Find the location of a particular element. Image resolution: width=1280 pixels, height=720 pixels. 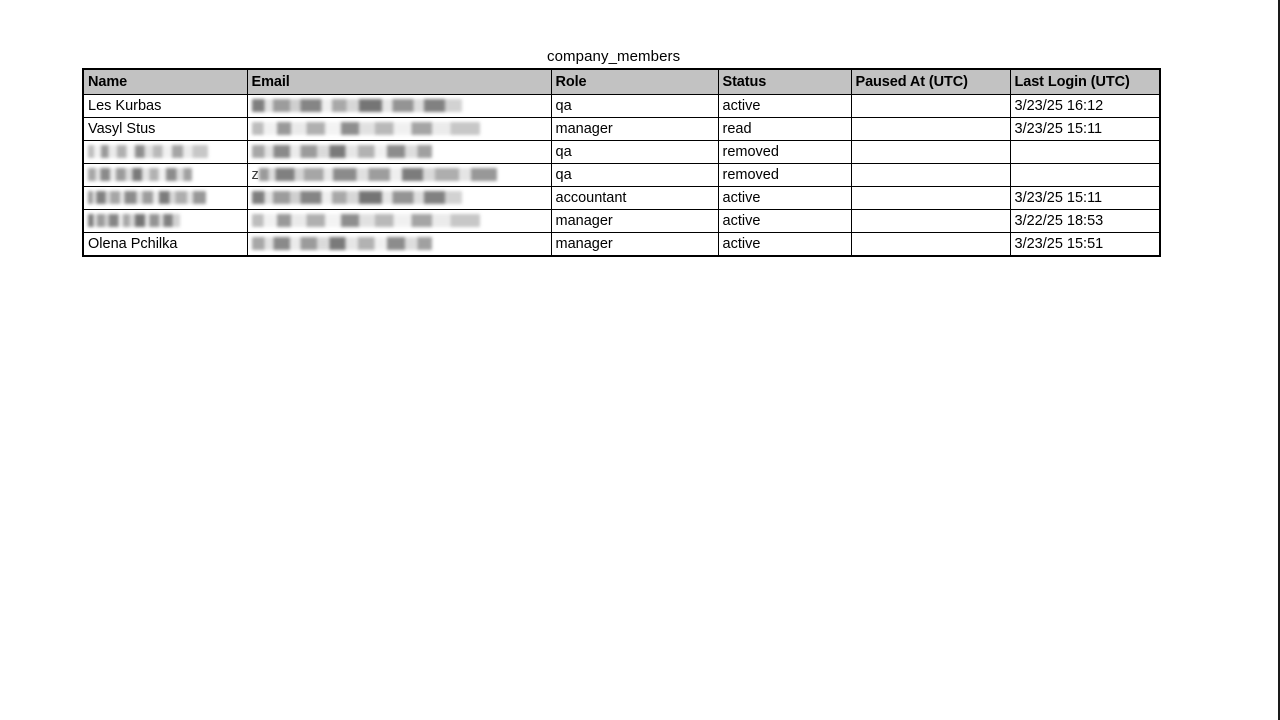

column-header-last-login: Last Login (UTC) is located at coordinates (1085, 81).